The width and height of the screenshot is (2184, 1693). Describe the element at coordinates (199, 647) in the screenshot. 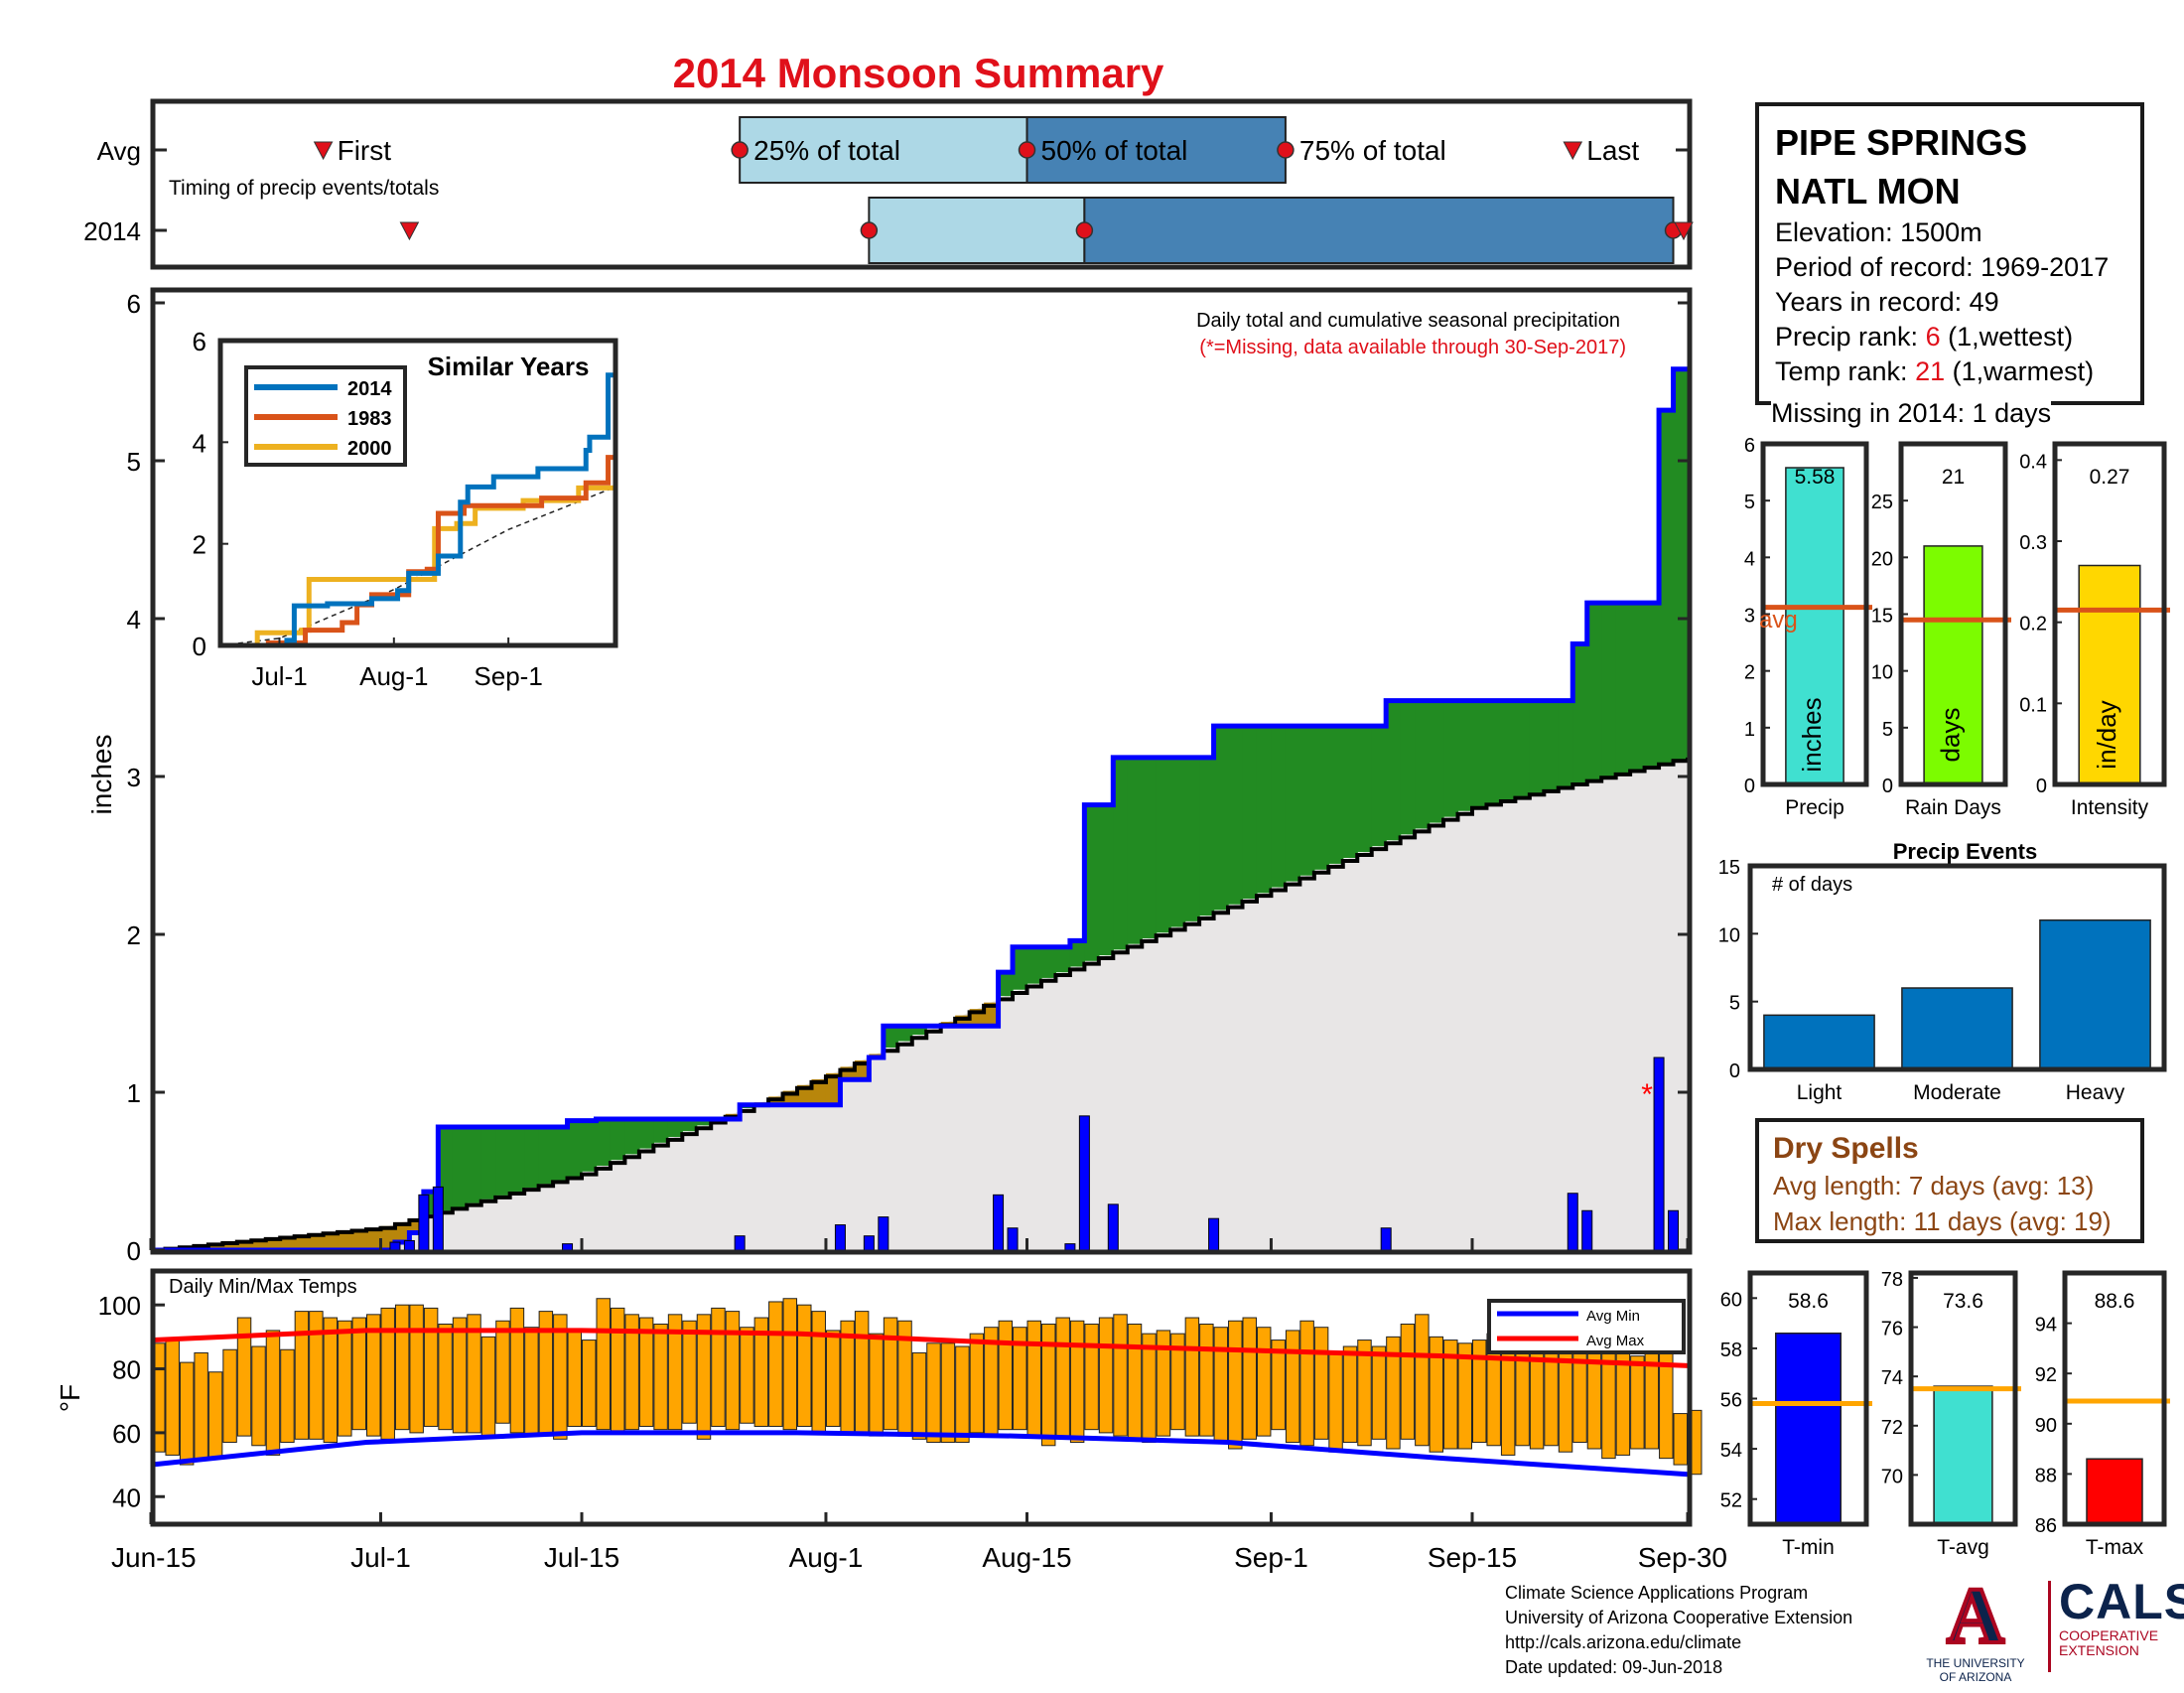

I see `inset-y-tick-label: 0` at that location.